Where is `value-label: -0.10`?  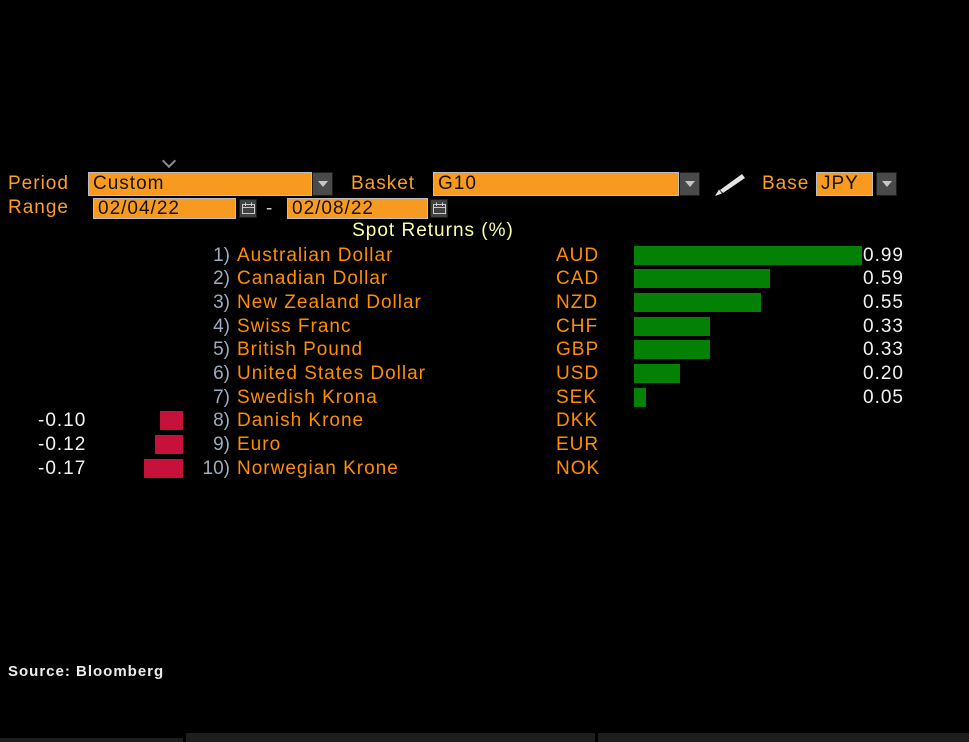
value-label: -0.10 is located at coordinates (62, 420).